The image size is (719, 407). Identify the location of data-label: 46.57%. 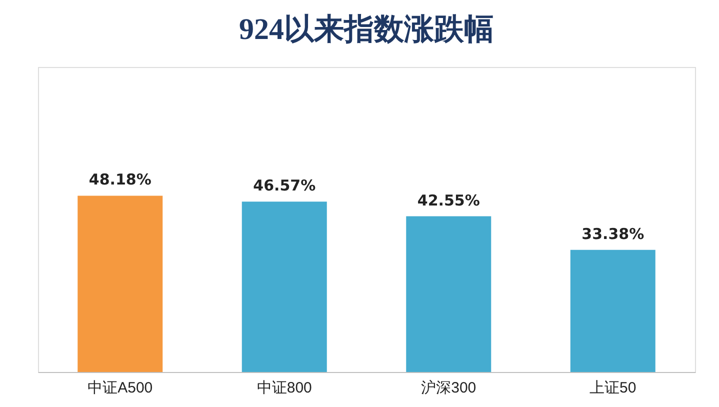
(284, 185).